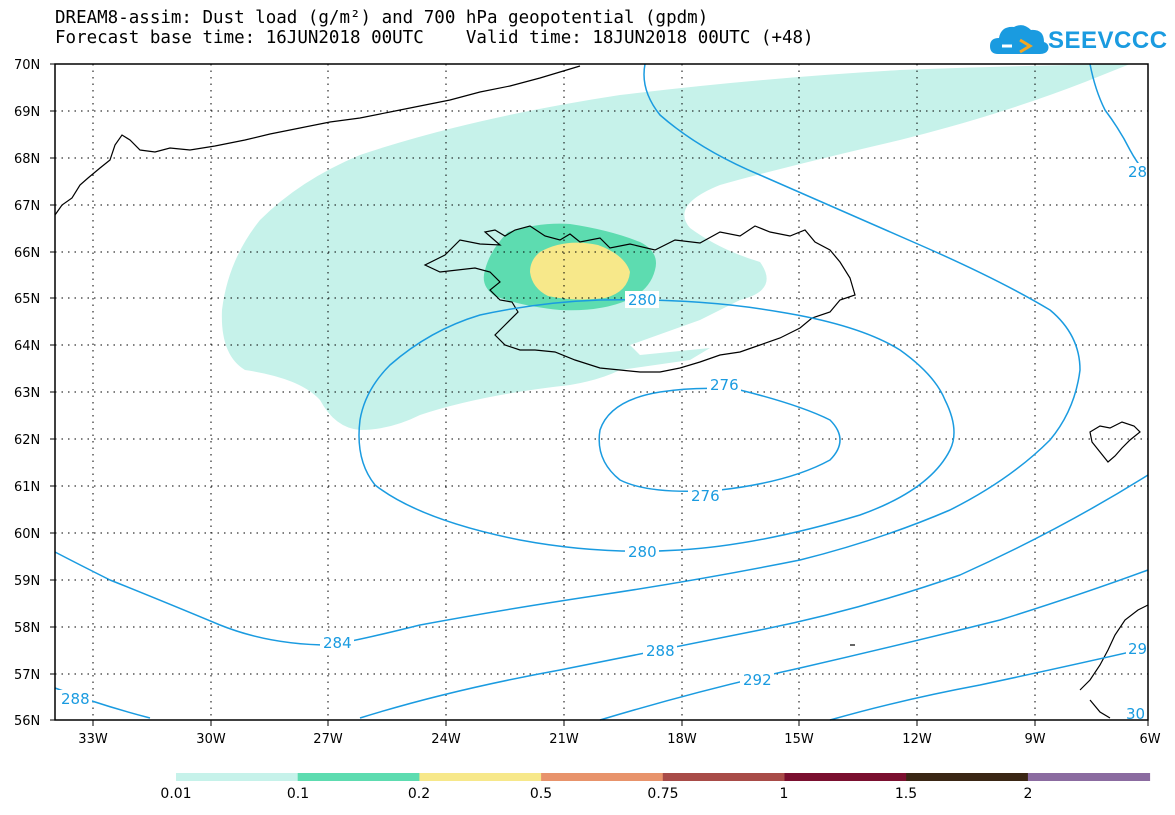 The image size is (1175, 815). I want to click on contour-label: 29, so click(1137, 649).